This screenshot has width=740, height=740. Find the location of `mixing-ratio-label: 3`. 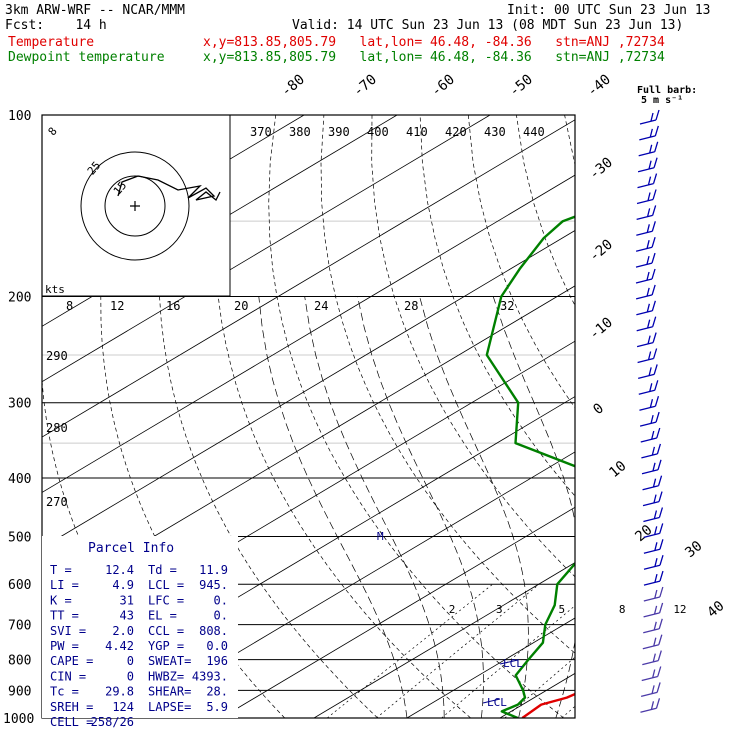

mixing-ratio-label: 3 is located at coordinates (499, 609).